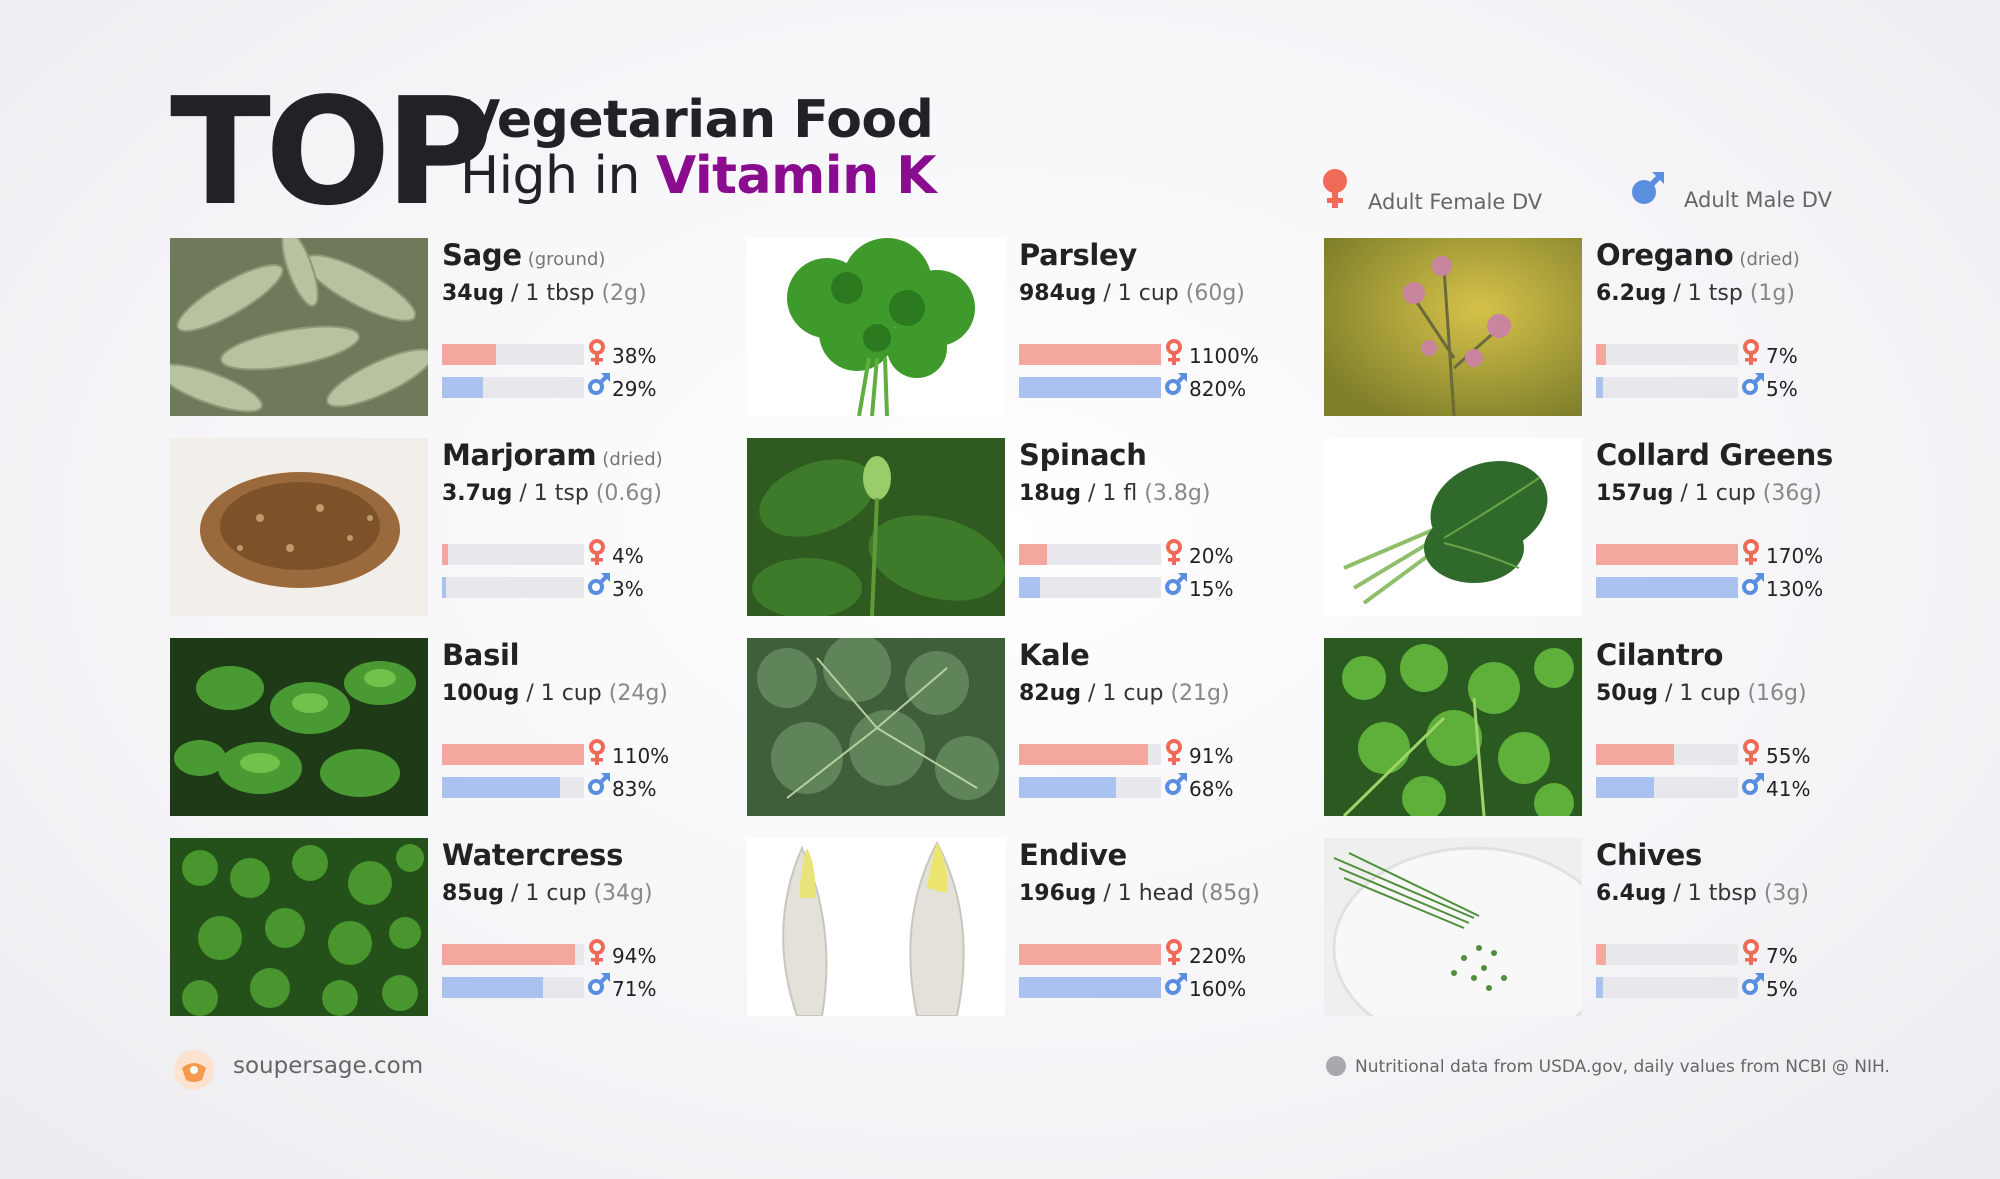 Image resolution: width=2000 pixels, height=1179 pixels. Describe the element at coordinates (628, 556) in the screenshot. I see `female-dv-percent: 4%` at that location.